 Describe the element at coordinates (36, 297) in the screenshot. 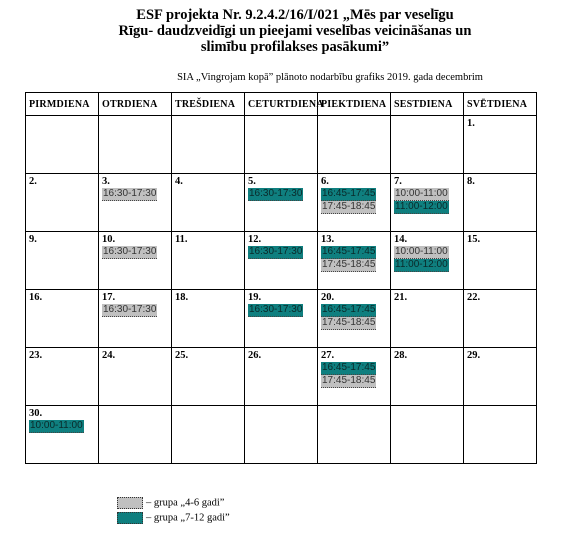

I see `day-number: 16.` at that location.